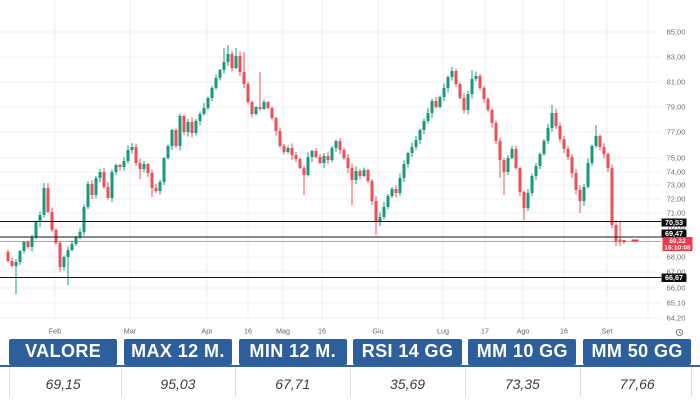  Describe the element at coordinates (676, 199) in the screenshot. I see `svg-text: 72,00` at that location.